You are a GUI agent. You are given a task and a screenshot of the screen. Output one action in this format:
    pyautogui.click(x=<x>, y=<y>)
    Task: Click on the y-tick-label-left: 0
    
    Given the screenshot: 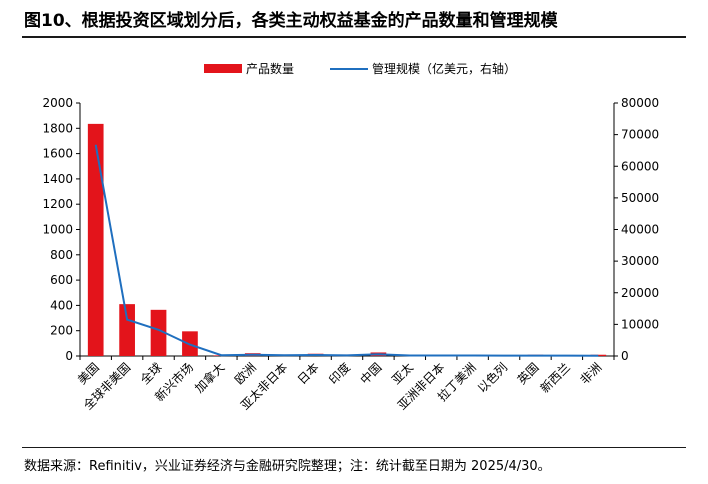 What is the action you would take?
    pyautogui.click(x=69, y=356)
    